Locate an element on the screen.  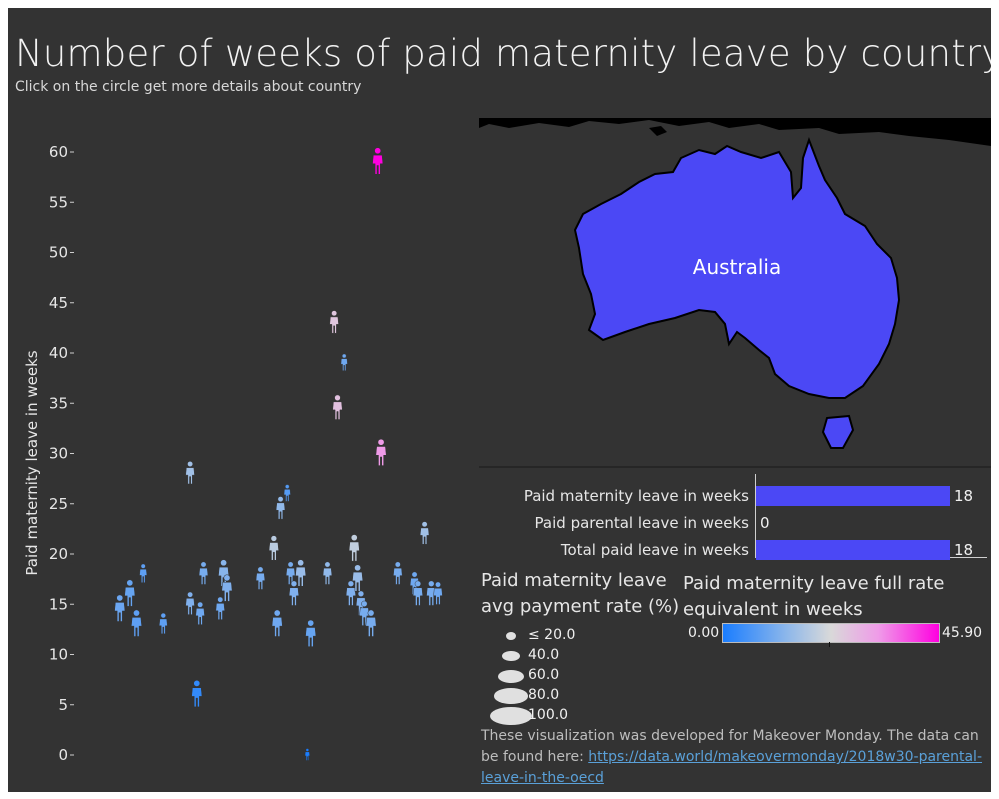
y-tick-label: 30 is located at coordinates (58, 454).